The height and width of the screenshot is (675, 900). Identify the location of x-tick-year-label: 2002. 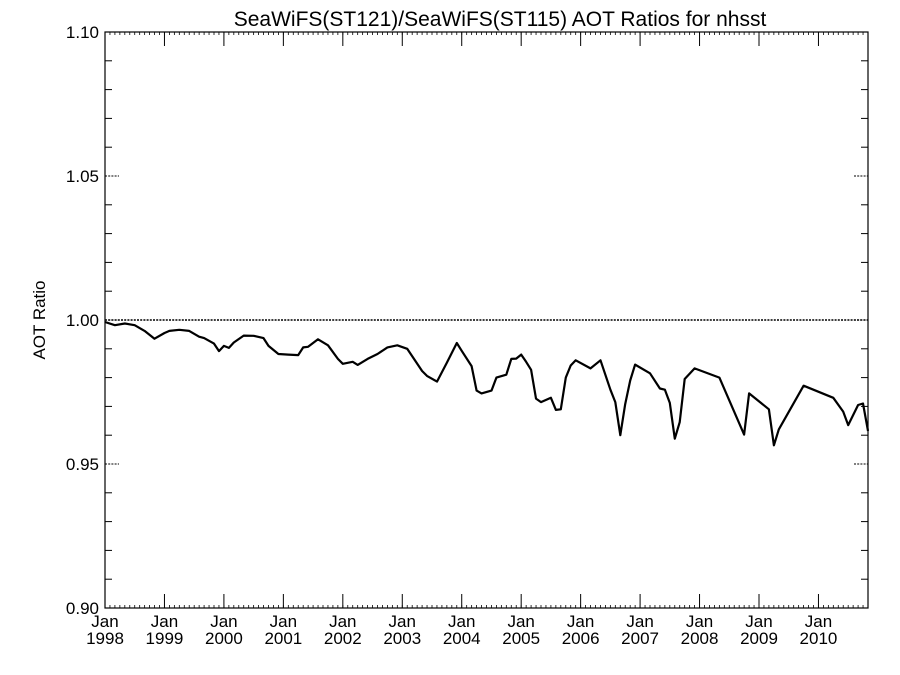
(343, 638).